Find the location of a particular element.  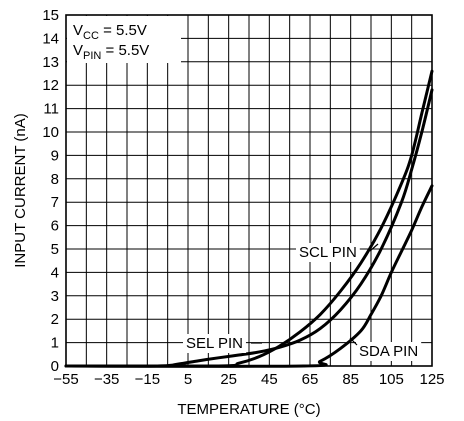

y-tick-label: 5 is located at coordinates (55, 249).